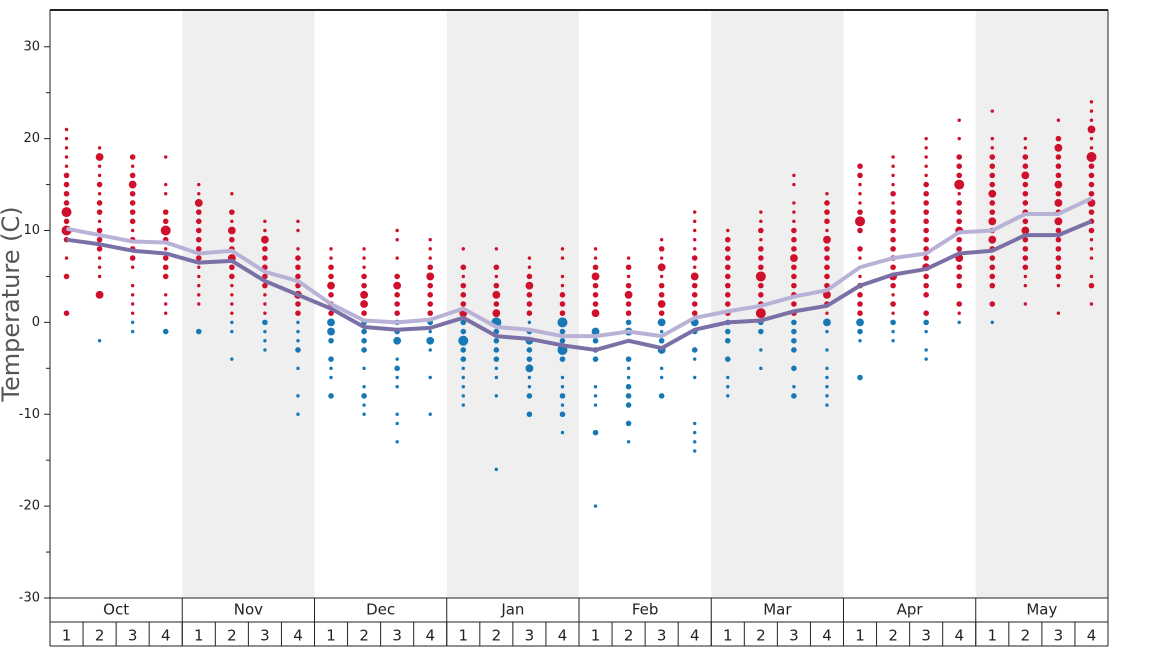 The width and height of the screenshot is (1168, 652). What do you see at coordinates (31, 230) in the screenshot?
I see `y-tick-label: 10` at bounding box center [31, 230].